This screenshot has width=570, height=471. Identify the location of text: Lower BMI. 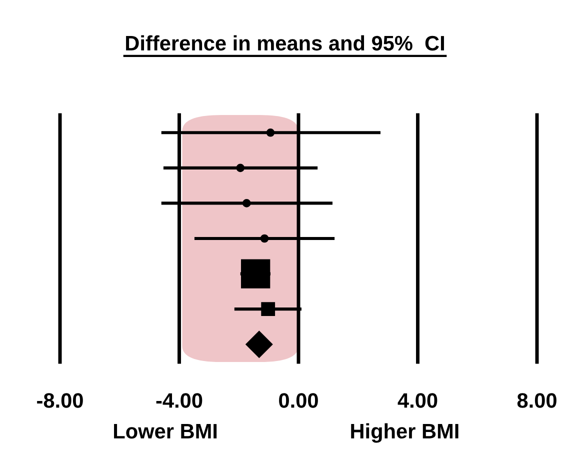
(165, 431).